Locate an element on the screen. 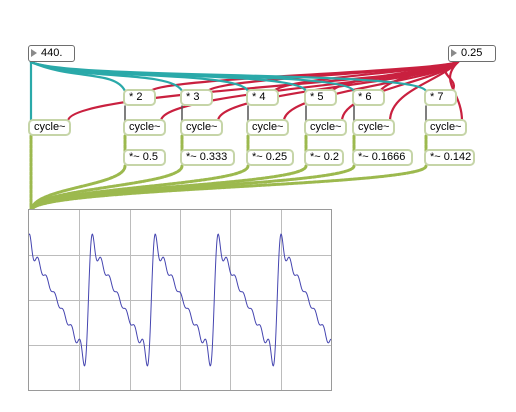 The width and height of the screenshot is (516, 412). multiply-object: * 3 is located at coordinates (196, 97).